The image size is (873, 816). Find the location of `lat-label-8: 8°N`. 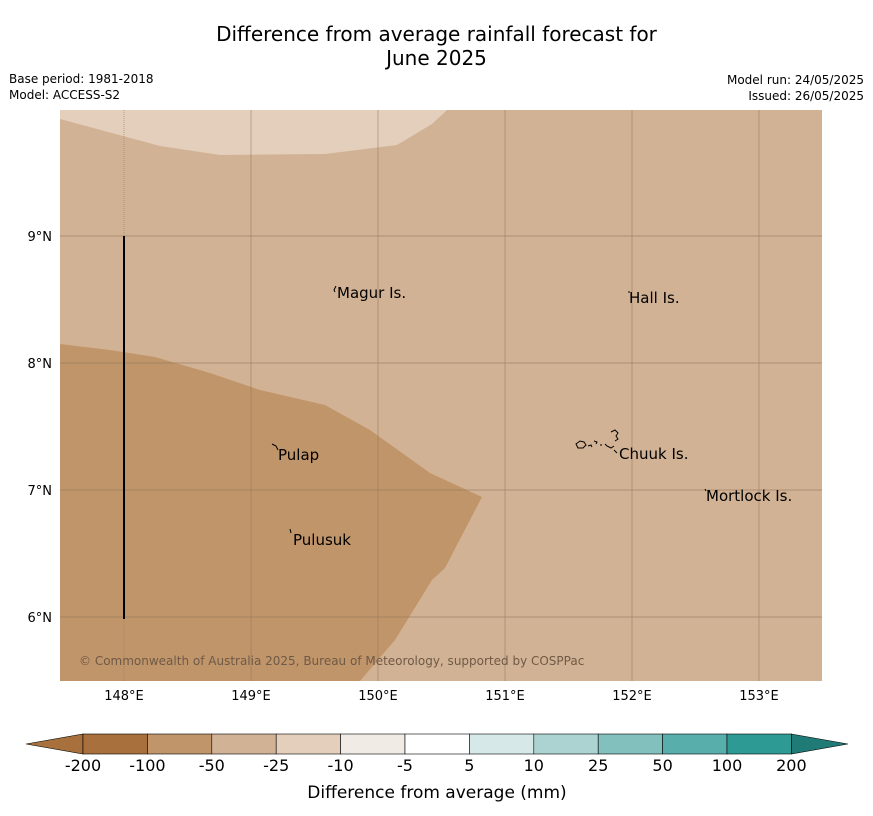

lat-label-8: 8°N is located at coordinates (40, 364).